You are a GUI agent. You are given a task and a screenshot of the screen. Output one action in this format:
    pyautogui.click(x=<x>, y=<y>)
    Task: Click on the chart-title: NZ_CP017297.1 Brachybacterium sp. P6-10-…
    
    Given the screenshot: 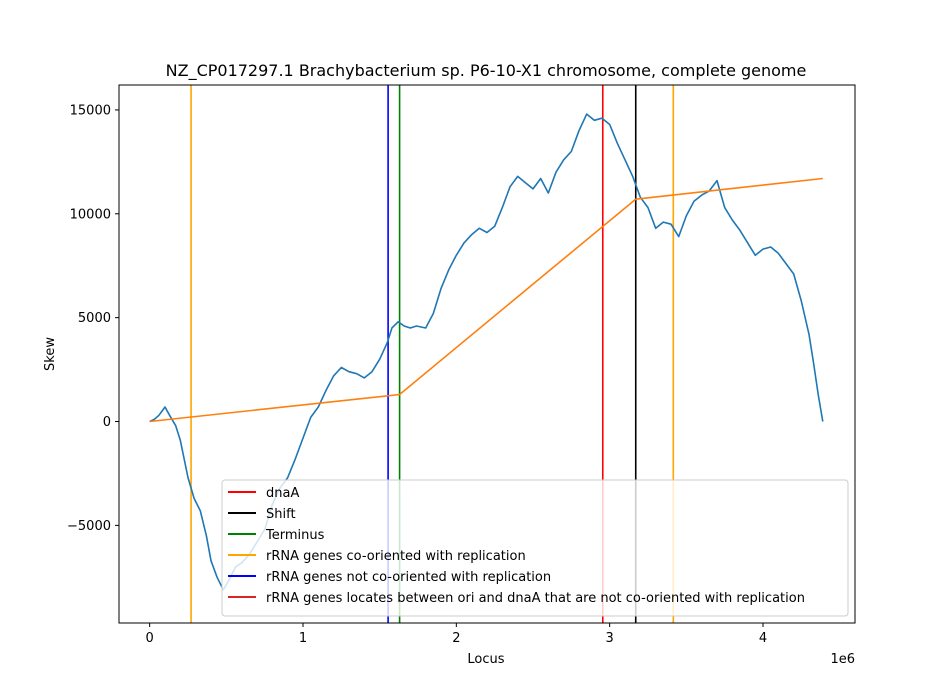 What is the action you would take?
    pyautogui.click(x=486, y=71)
    